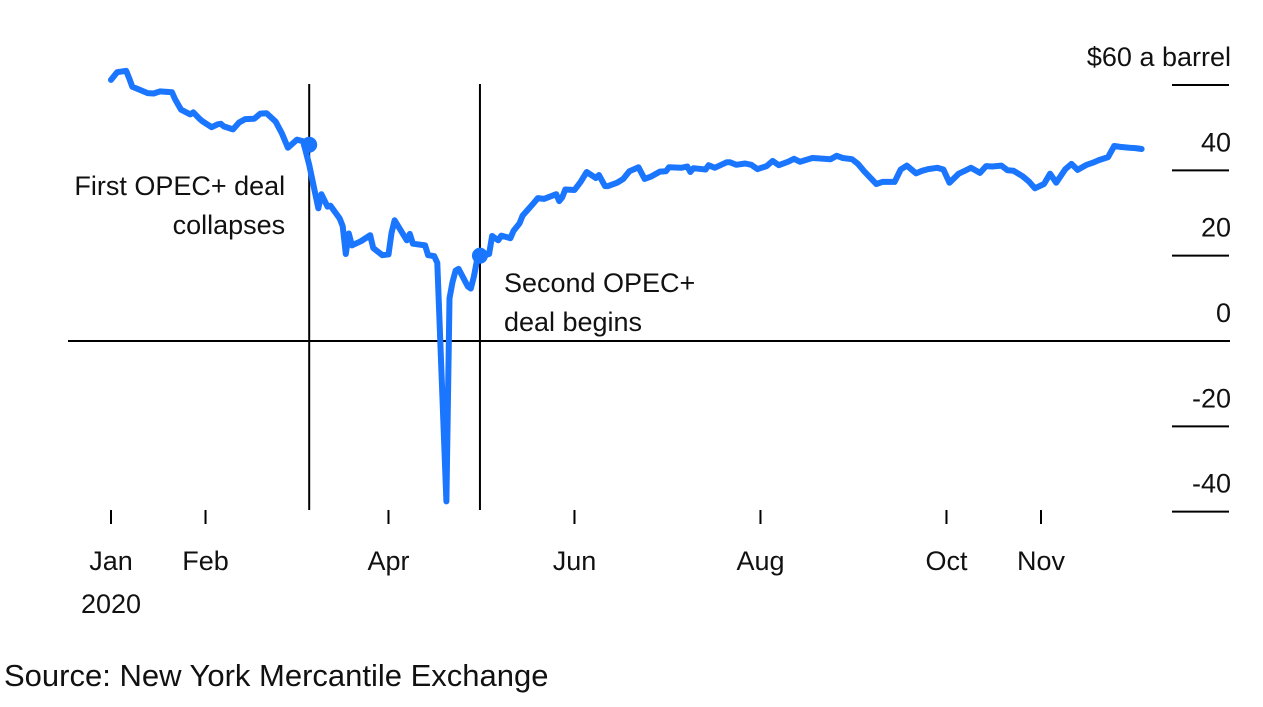 The image size is (1263, 707). What do you see at coordinates (575, 561) in the screenshot?
I see `x-tick-label: Jun` at bounding box center [575, 561].